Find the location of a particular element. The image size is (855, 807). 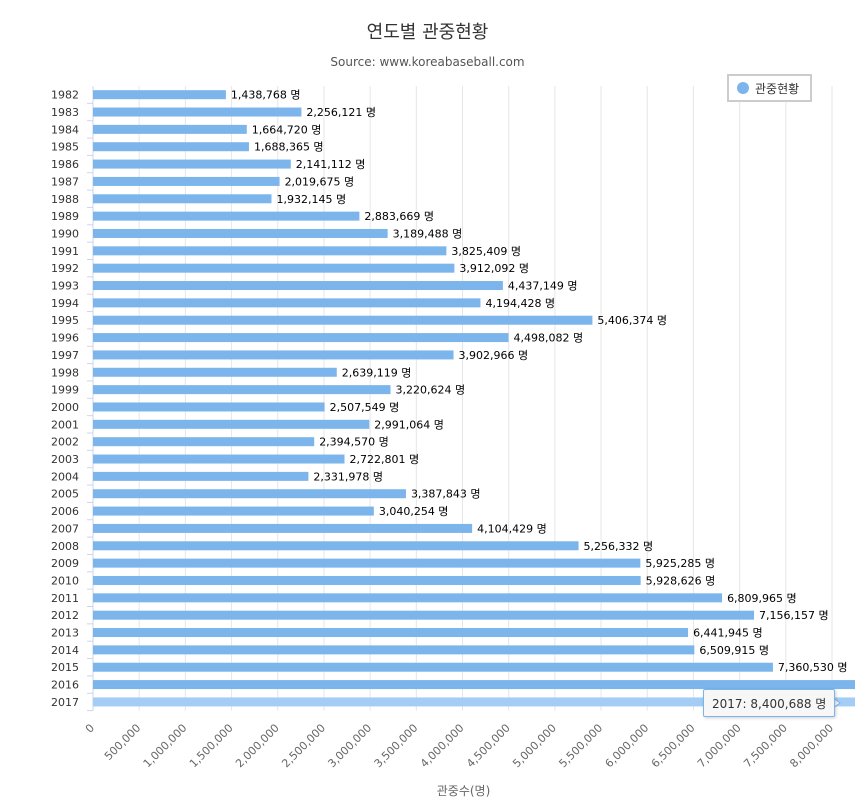

y-tick-label: 2016 is located at coordinates (65, 685).